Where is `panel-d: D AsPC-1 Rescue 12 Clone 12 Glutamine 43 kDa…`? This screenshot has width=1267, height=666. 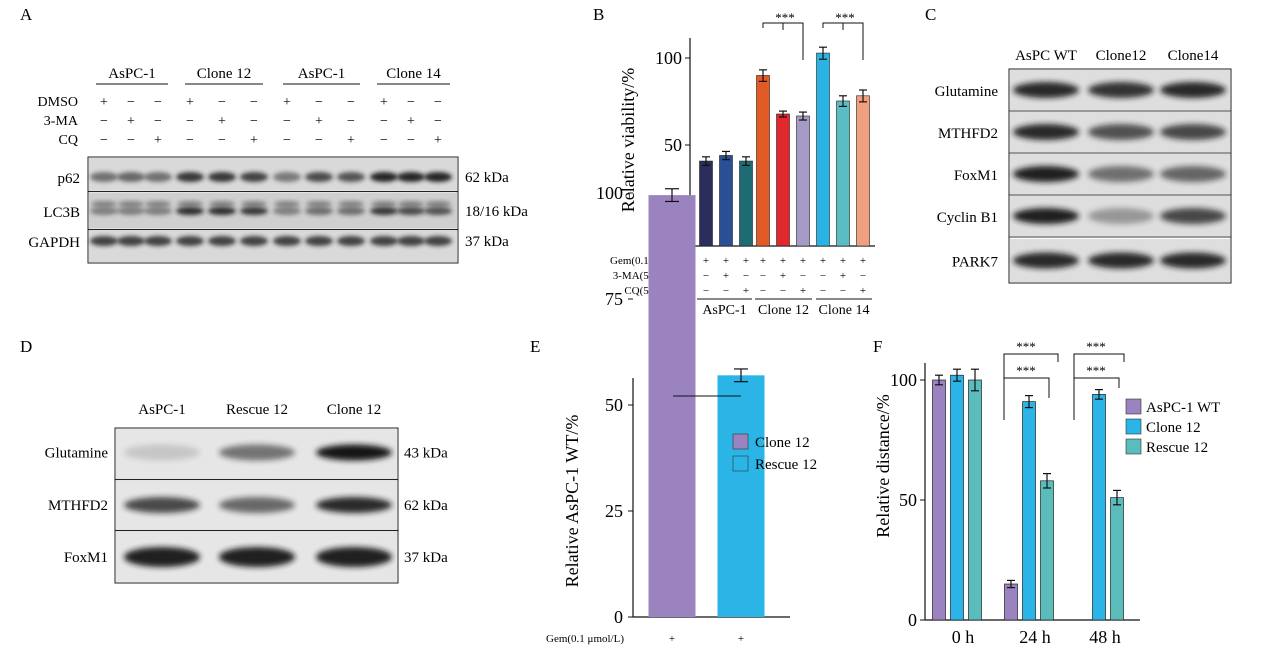 panel-d: D AsPC-1 Rescue 12 Clone 12 Glutamine 43 kDa… is located at coordinates (234, 460).